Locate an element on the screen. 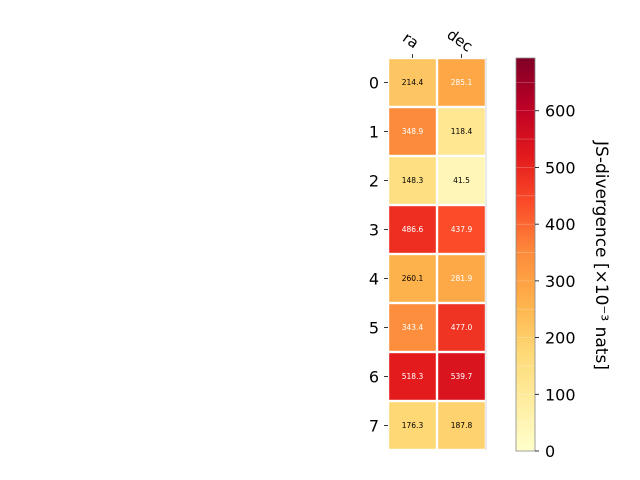 Image resolution: width=640 pixels, height=480 pixels. cell-value-label: 343.4 is located at coordinates (413, 327).